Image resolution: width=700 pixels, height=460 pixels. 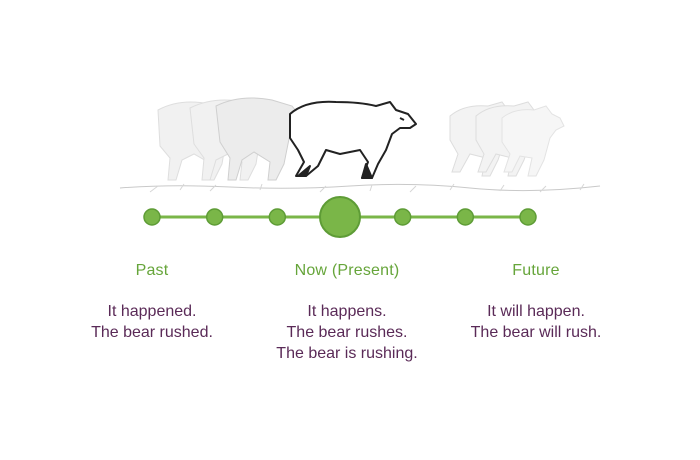 What do you see at coordinates (536, 332) in the screenshot?
I see `future-line-2: The bear will rush.` at bounding box center [536, 332].